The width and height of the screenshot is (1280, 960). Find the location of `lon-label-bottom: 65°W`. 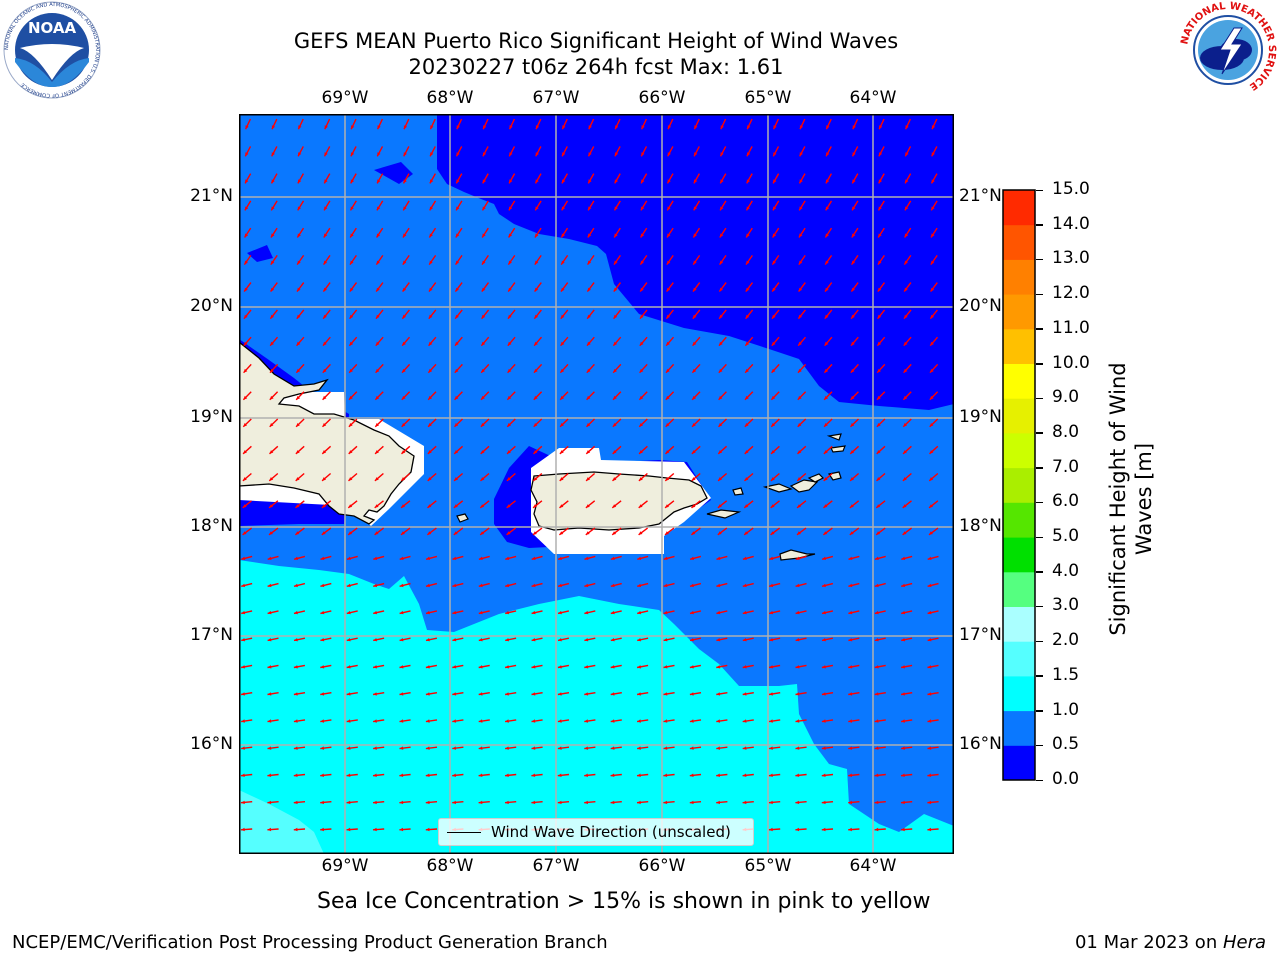

lon-label-bottom: 65°W is located at coordinates (768, 866).